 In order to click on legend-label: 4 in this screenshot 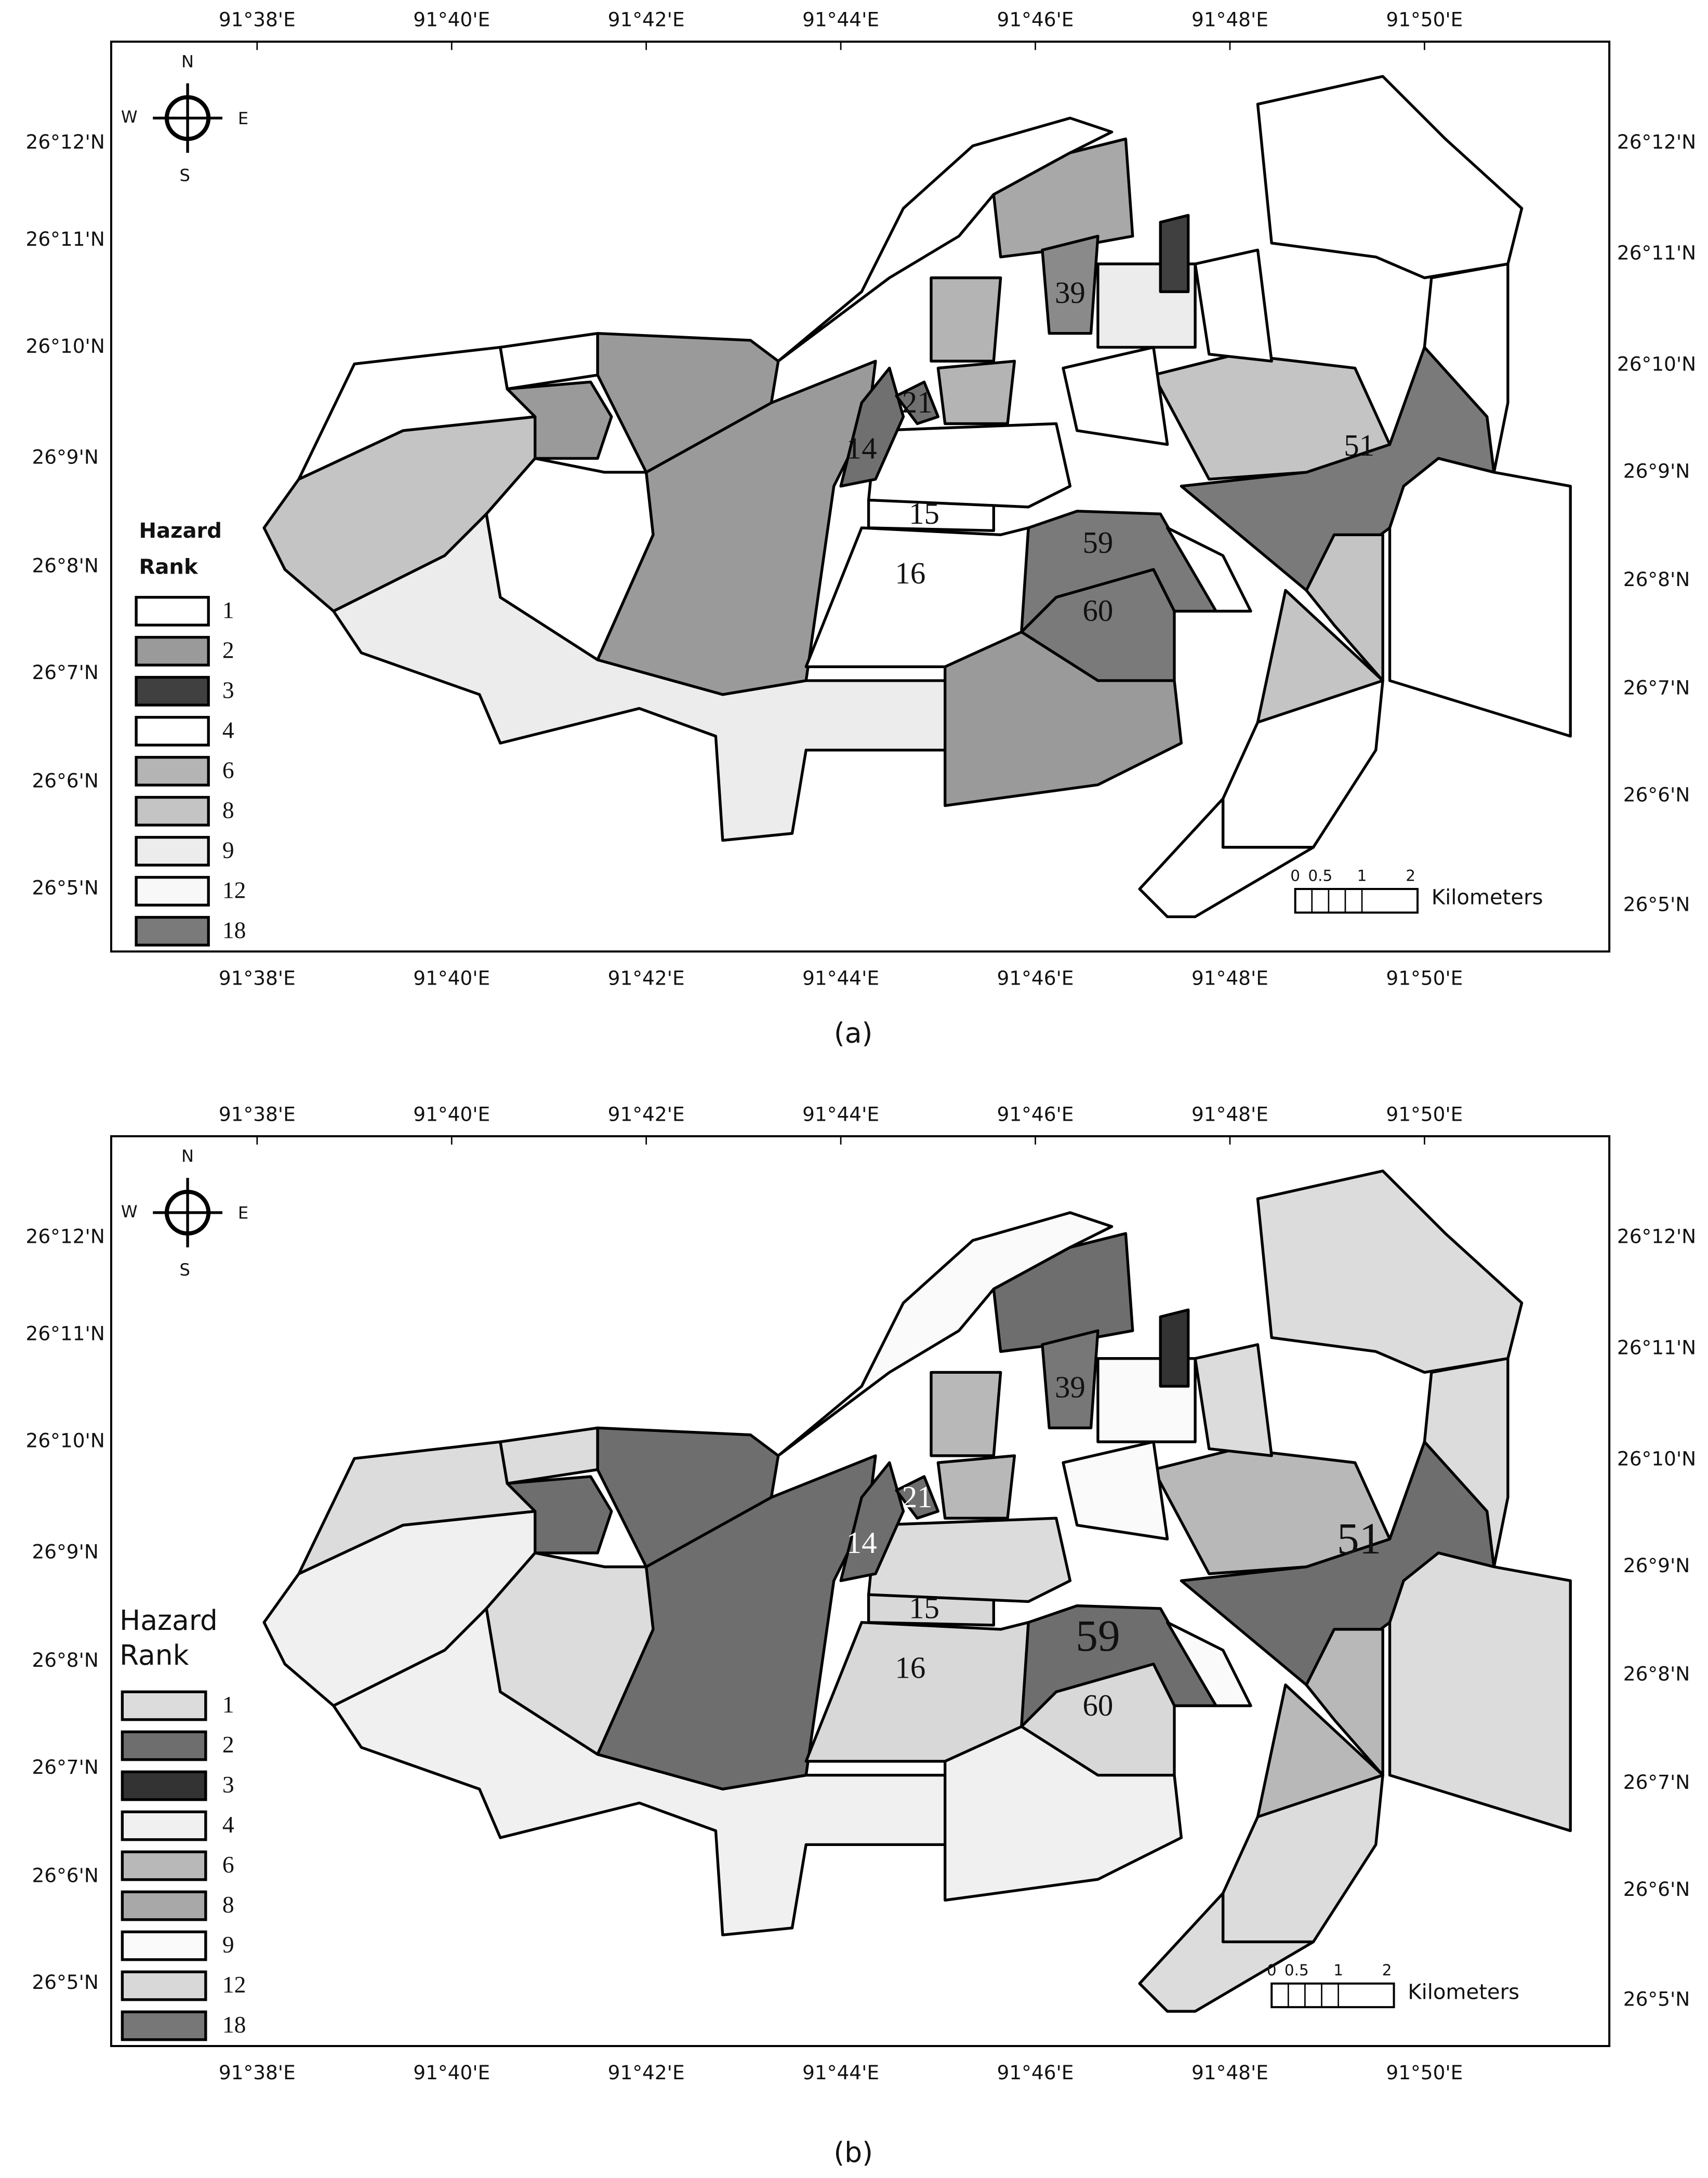, I will do `click(228, 1825)`.